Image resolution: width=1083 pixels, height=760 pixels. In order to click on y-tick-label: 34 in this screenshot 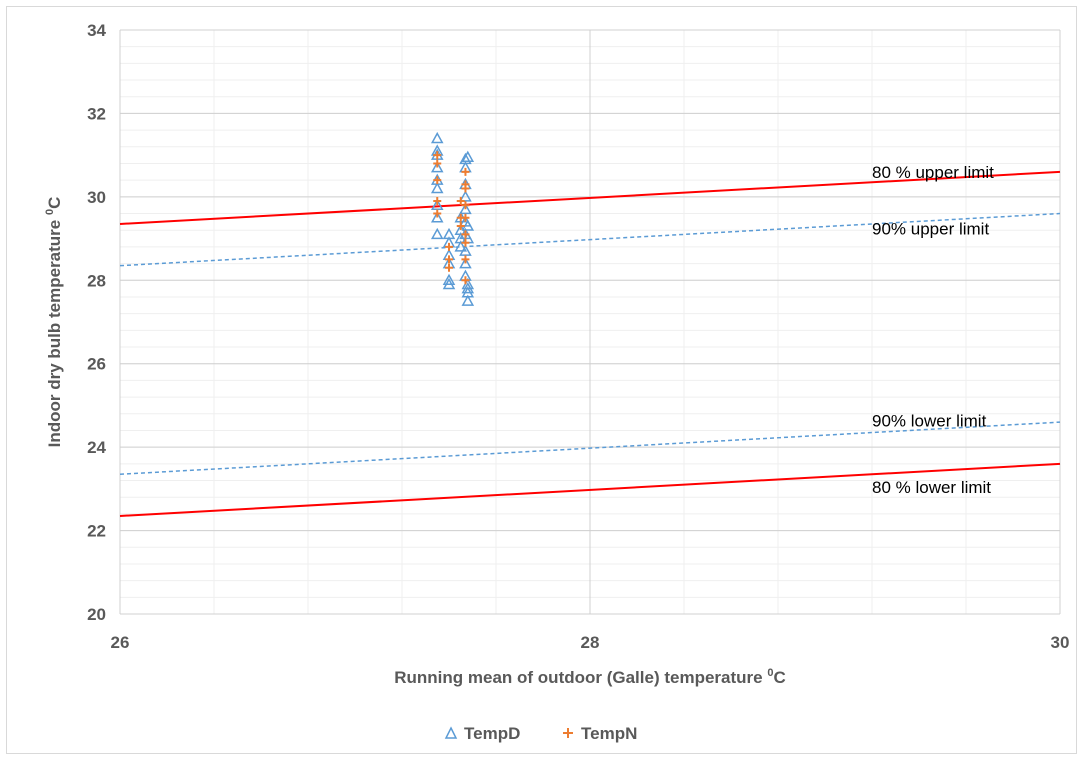, I will do `click(96, 30)`.